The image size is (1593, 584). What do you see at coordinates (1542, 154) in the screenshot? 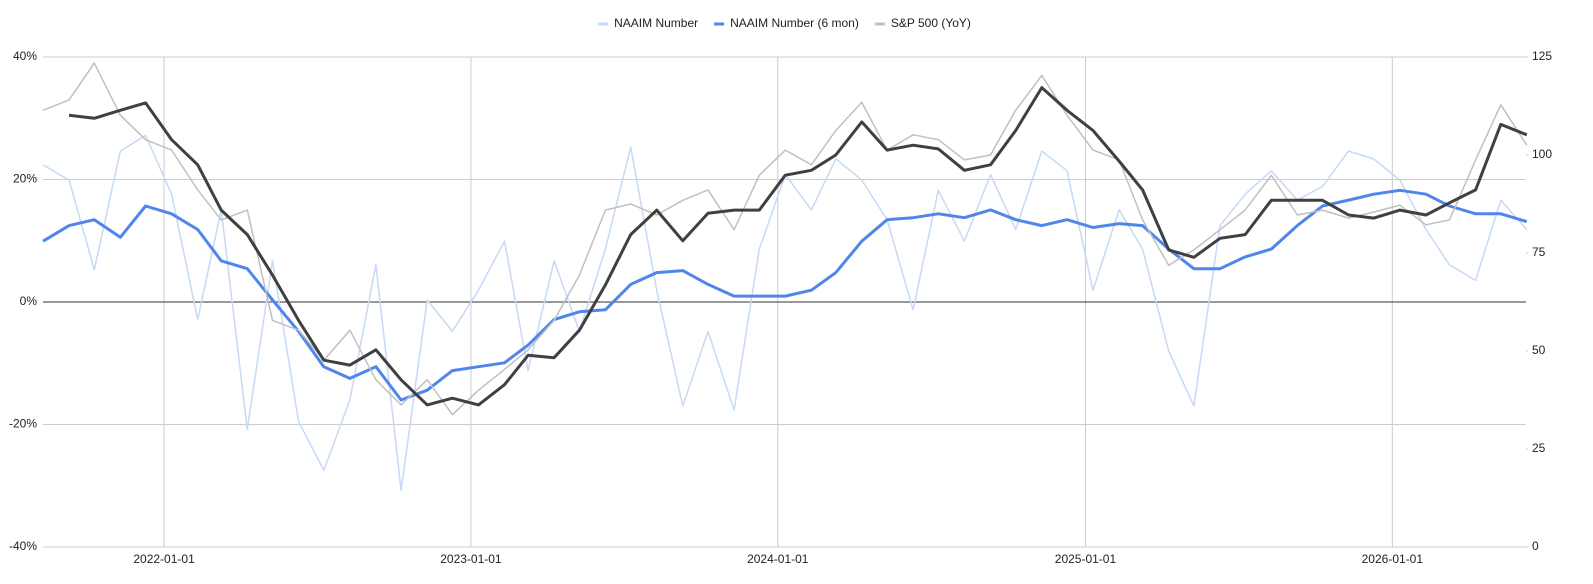
I see `y2-tick-label: 100` at bounding box center [1542, 154].